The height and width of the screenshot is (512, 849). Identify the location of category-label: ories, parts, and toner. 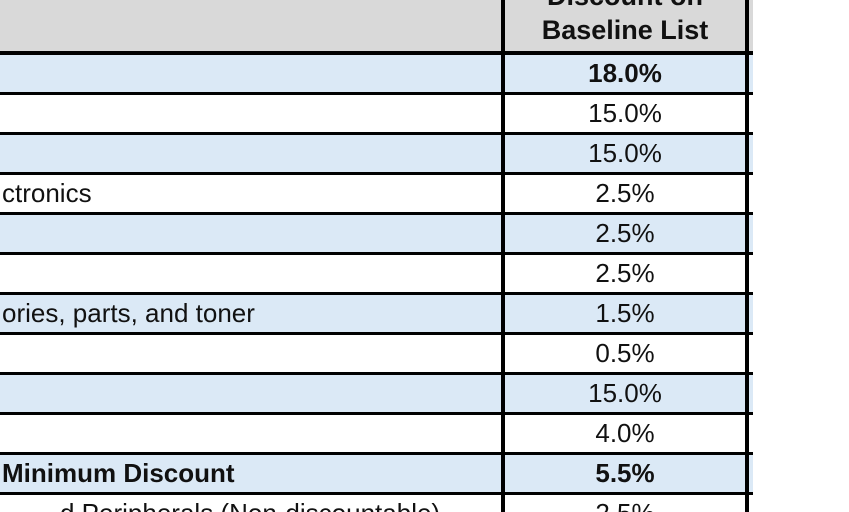
(128, 313).